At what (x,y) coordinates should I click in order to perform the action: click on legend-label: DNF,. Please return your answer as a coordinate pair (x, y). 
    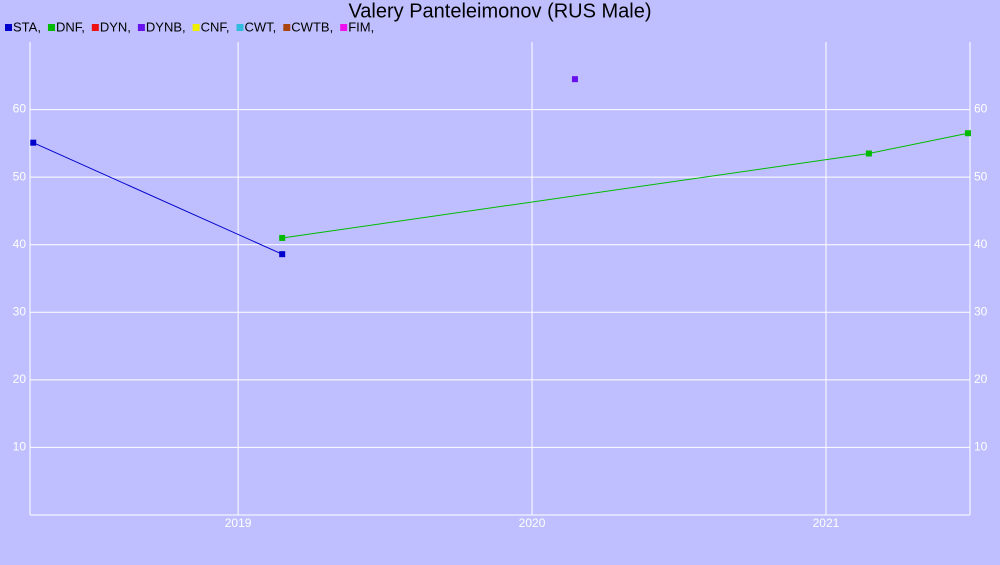
    Looking at the image, I should click on (70, 26).